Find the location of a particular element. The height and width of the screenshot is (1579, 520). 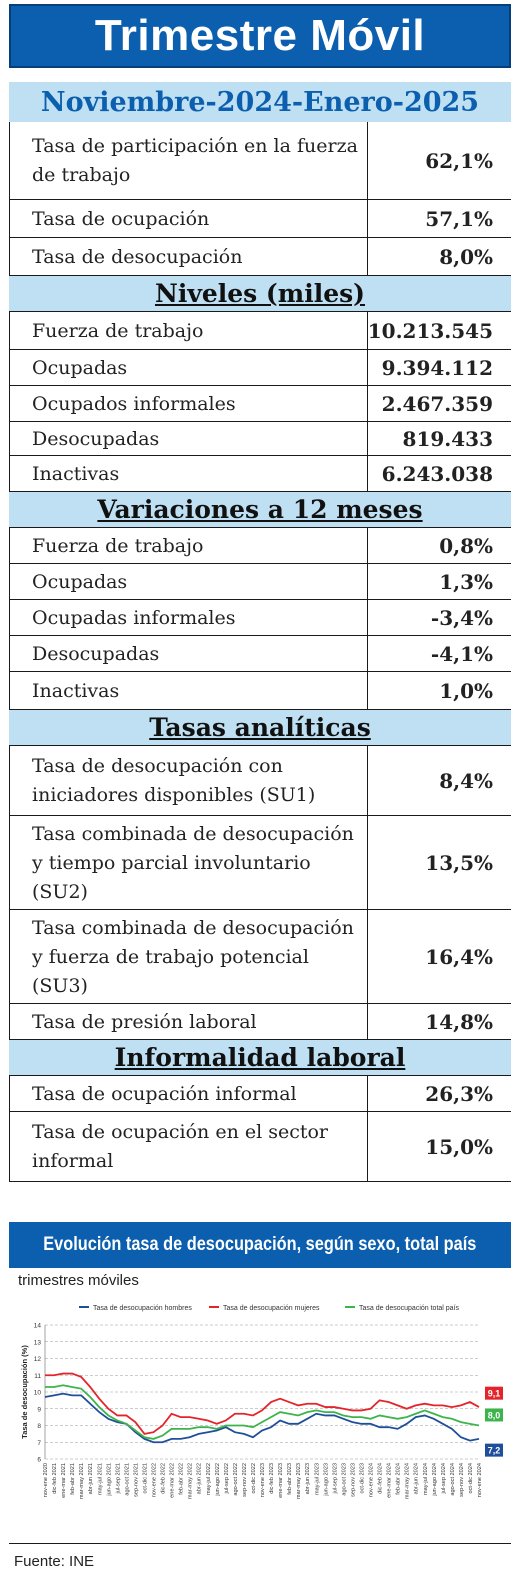

row-value: 14,8% is located at coordinates (459, 1021).